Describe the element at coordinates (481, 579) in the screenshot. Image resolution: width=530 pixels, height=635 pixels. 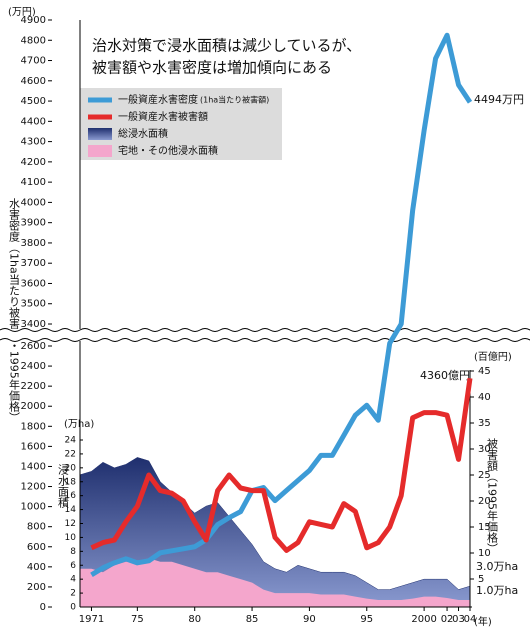
I see `y2-tick-label: 5` at that location.